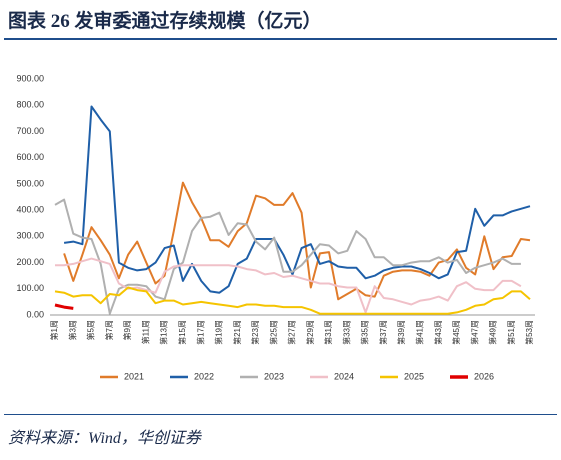 The image size is (561, 460). I want to click on legend-label: 2025, so click(414, 376).